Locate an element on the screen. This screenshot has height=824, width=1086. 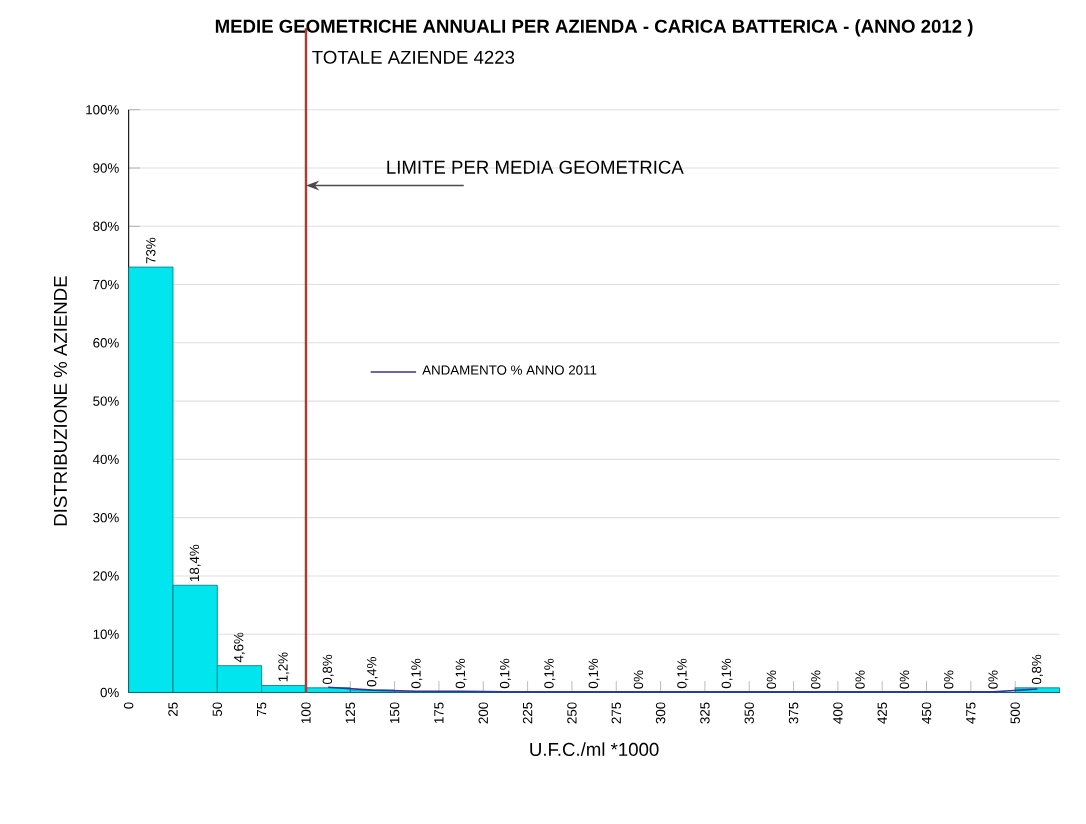
ref-line-label: TOTALE AZIENDE 4223 is located at coordinates (413, 57).